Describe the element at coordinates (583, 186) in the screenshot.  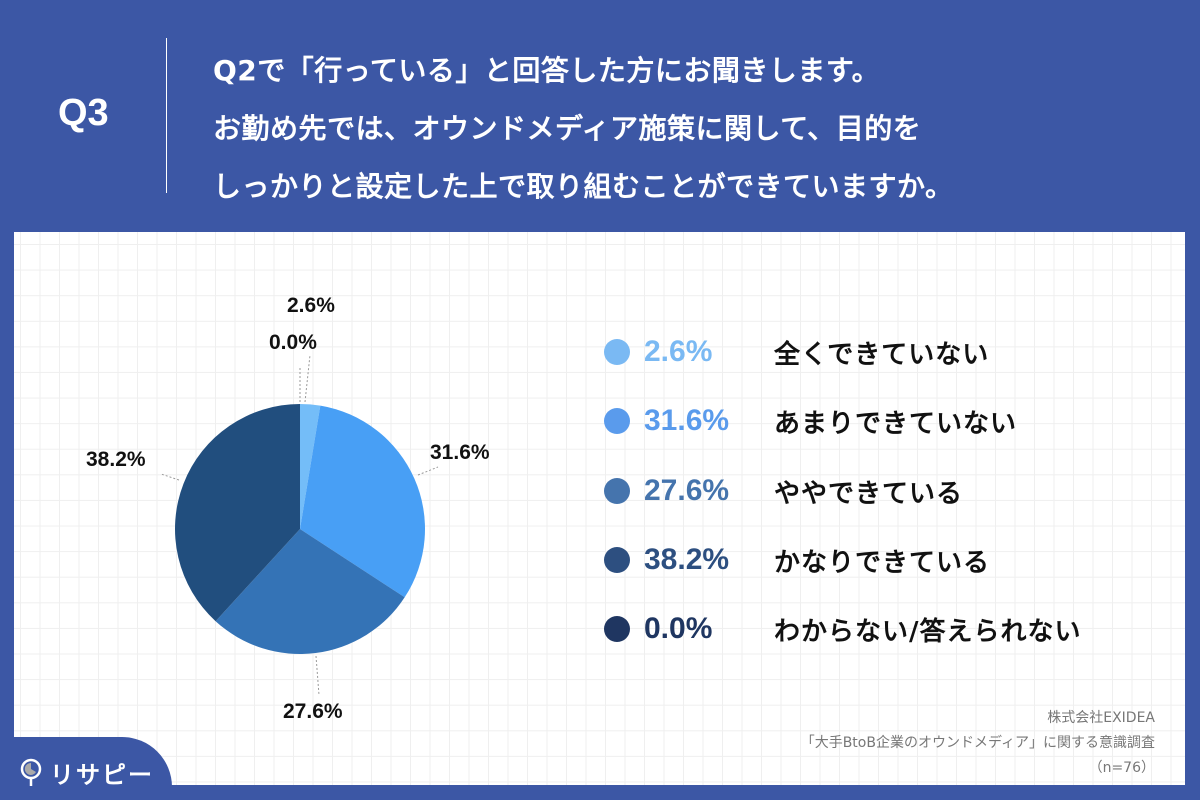
I see `question-line-3: しっかりと設定した上で取り組むことができていますか。` at that location.